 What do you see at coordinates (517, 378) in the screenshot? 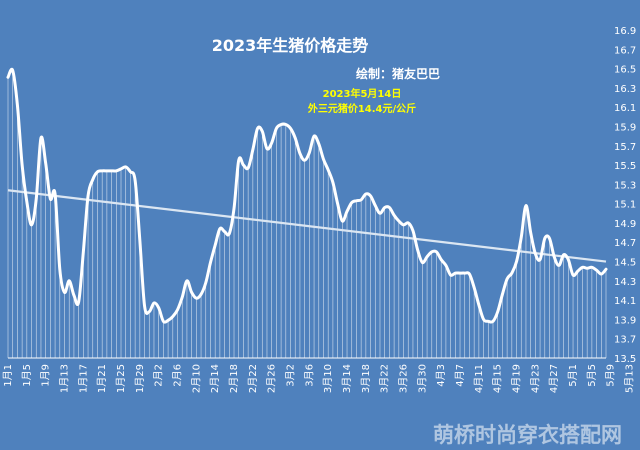
I see `x-tick-label: 4月19` at bounding box center [517, 378].